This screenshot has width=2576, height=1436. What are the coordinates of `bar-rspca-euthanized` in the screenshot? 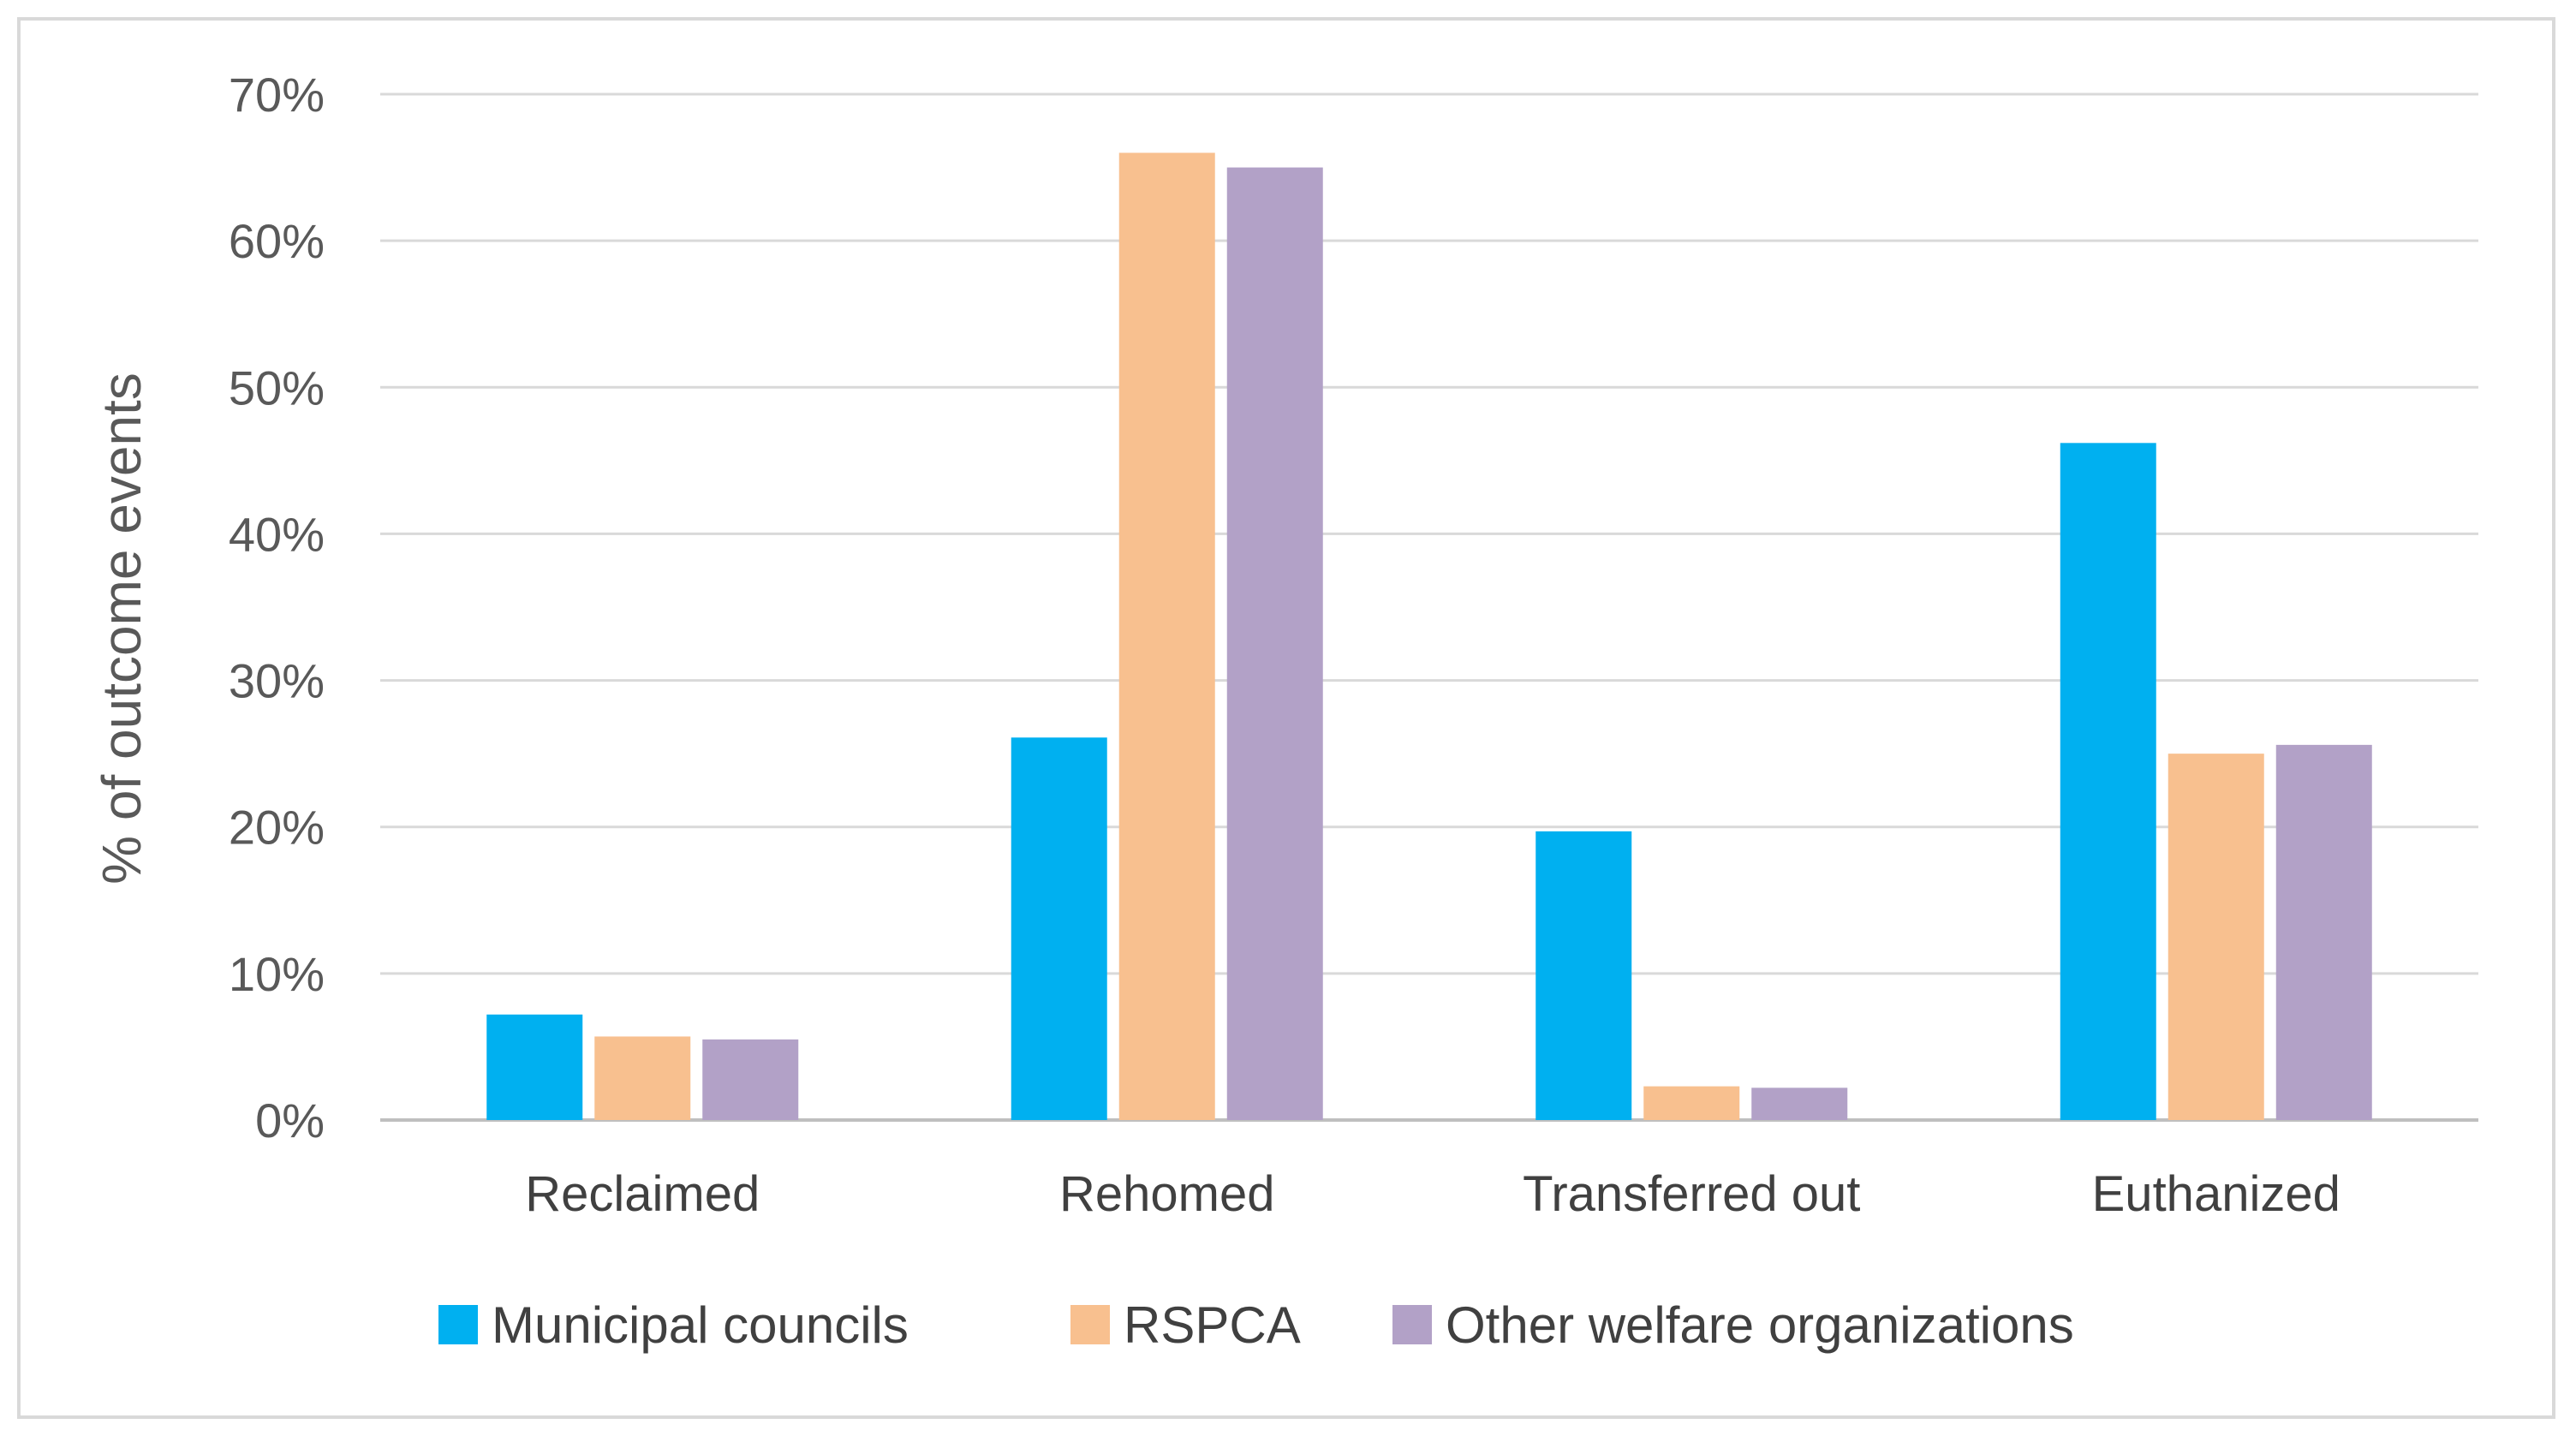 It's located at (2216, 937).